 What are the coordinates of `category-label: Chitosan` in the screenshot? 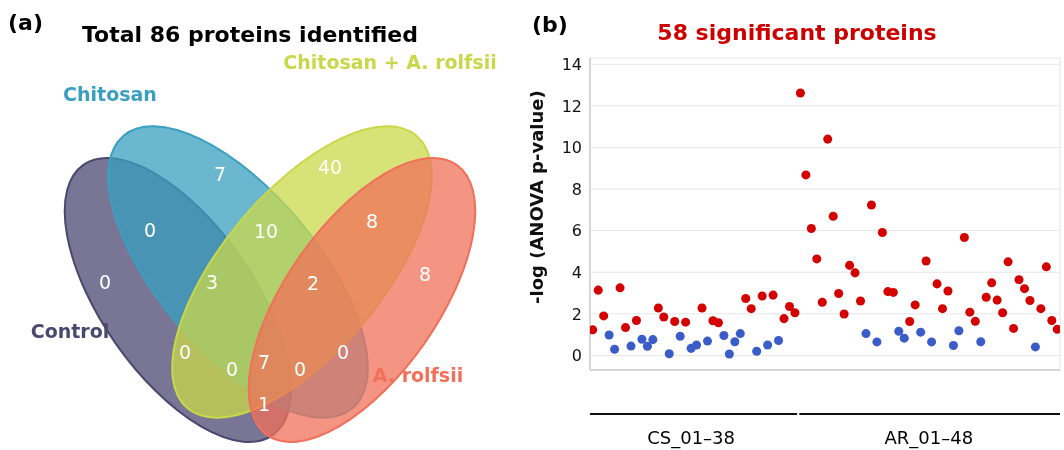 It's located at (110, 94).